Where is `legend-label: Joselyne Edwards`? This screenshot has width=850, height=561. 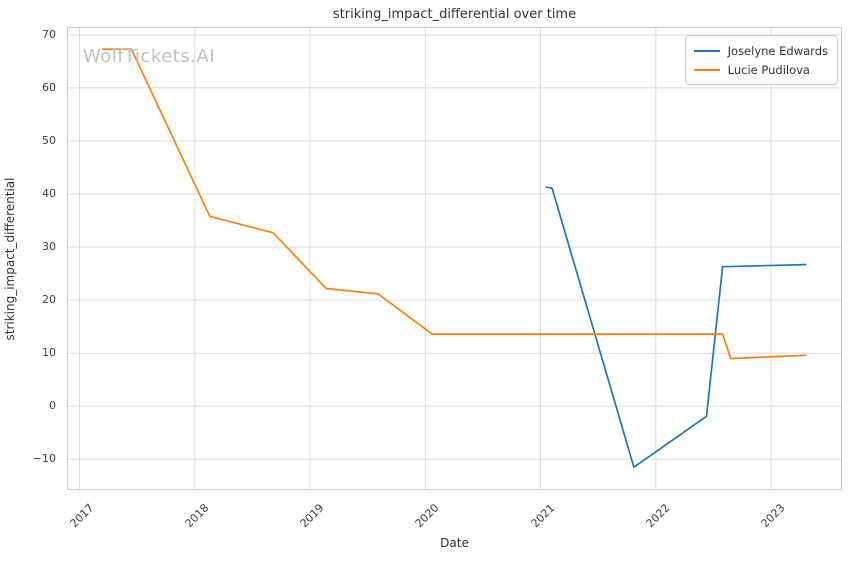
legend-label: Joselyne Edwards is located at coordinates (777, 50).